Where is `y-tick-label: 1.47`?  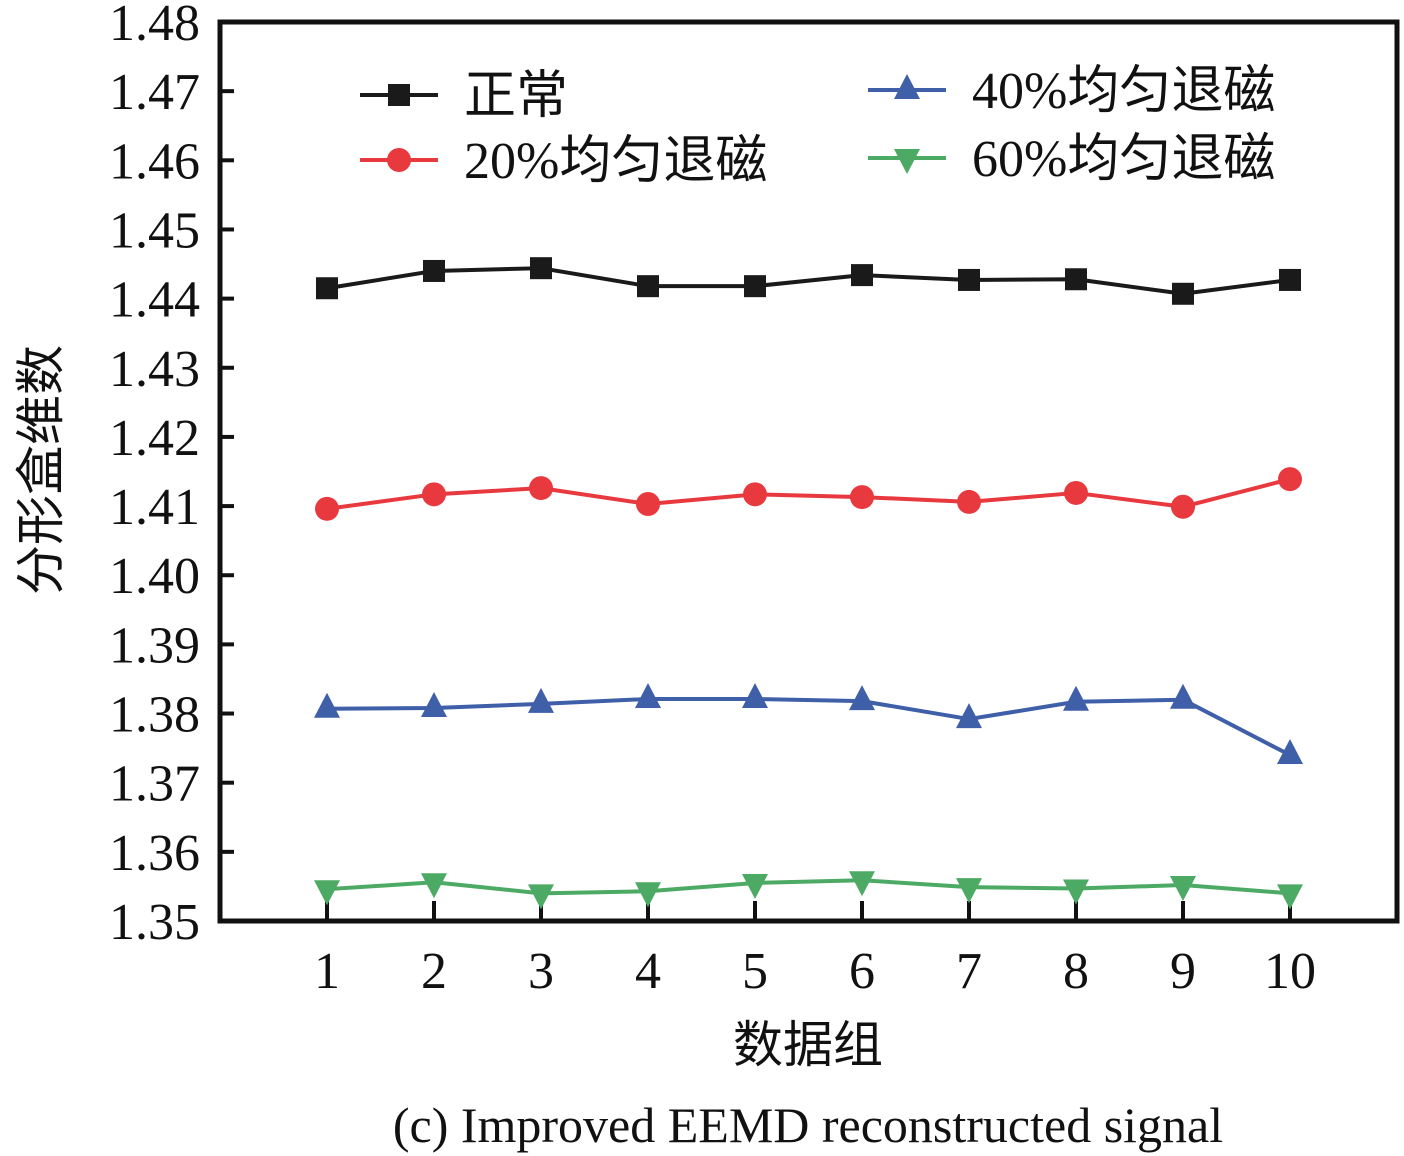 y-tick-label: 1.47 is located at coordinates (154, 92).